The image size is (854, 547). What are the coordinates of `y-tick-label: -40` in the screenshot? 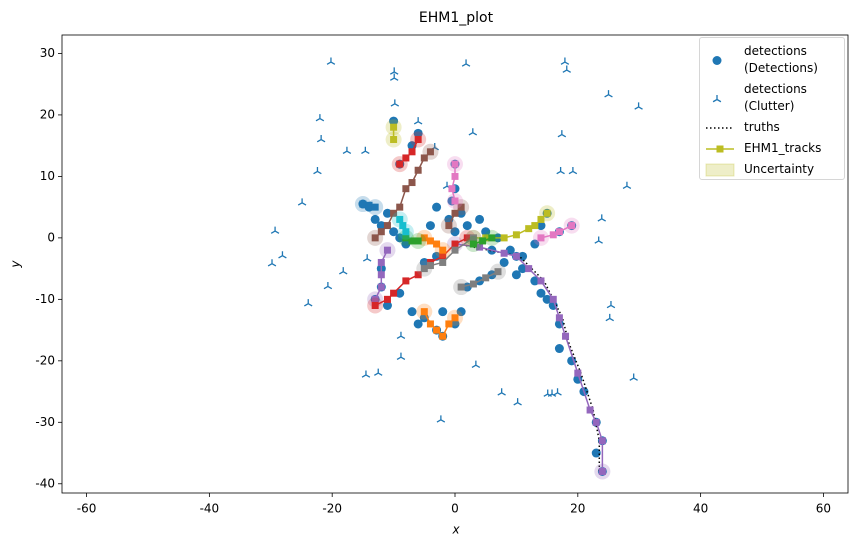 It's located at (45, 483).